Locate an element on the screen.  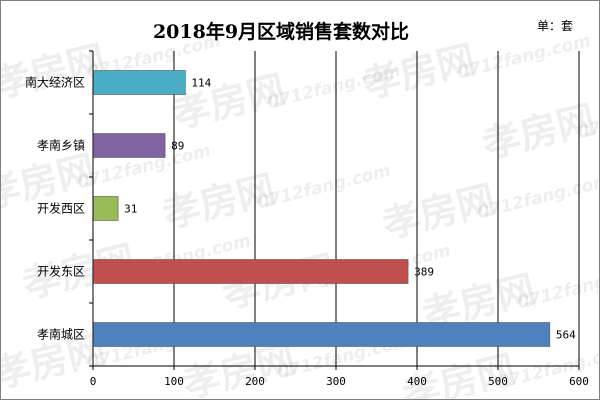
x-tick-label-600: 600 is located at coordinates (579, 381).